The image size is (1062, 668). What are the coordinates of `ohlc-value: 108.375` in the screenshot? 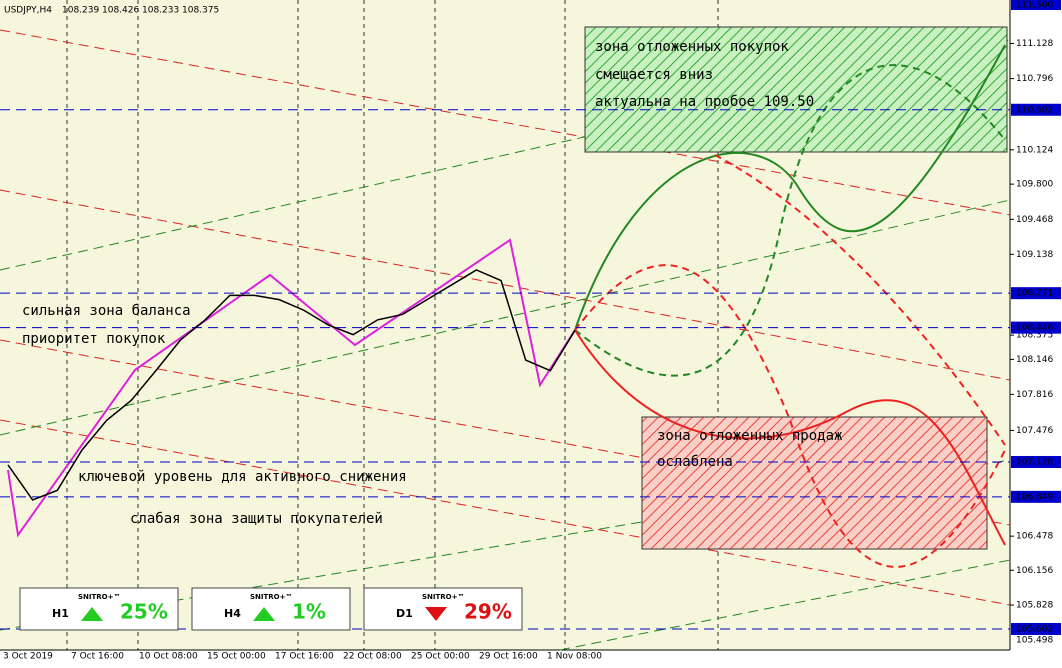 It's located at (200, 11).